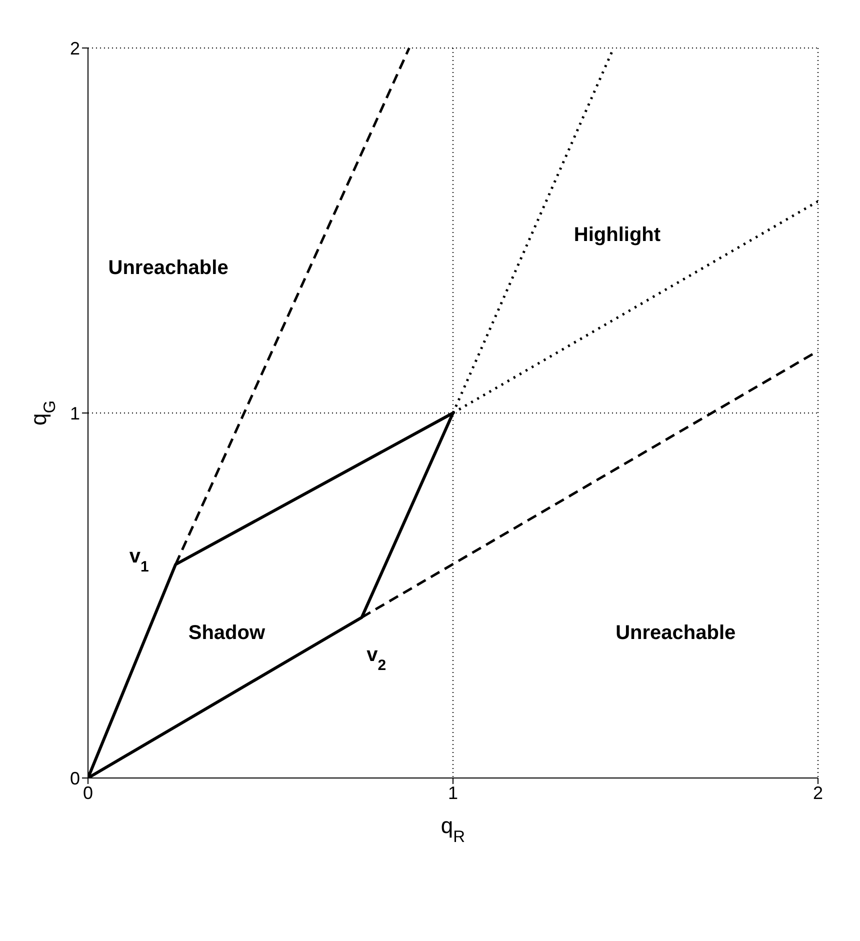 The height and width of the screenshot is (941, 860). Describe the element at coordinates (227, 633) in the screenshot. I see `annotation: Shadow` at that location.